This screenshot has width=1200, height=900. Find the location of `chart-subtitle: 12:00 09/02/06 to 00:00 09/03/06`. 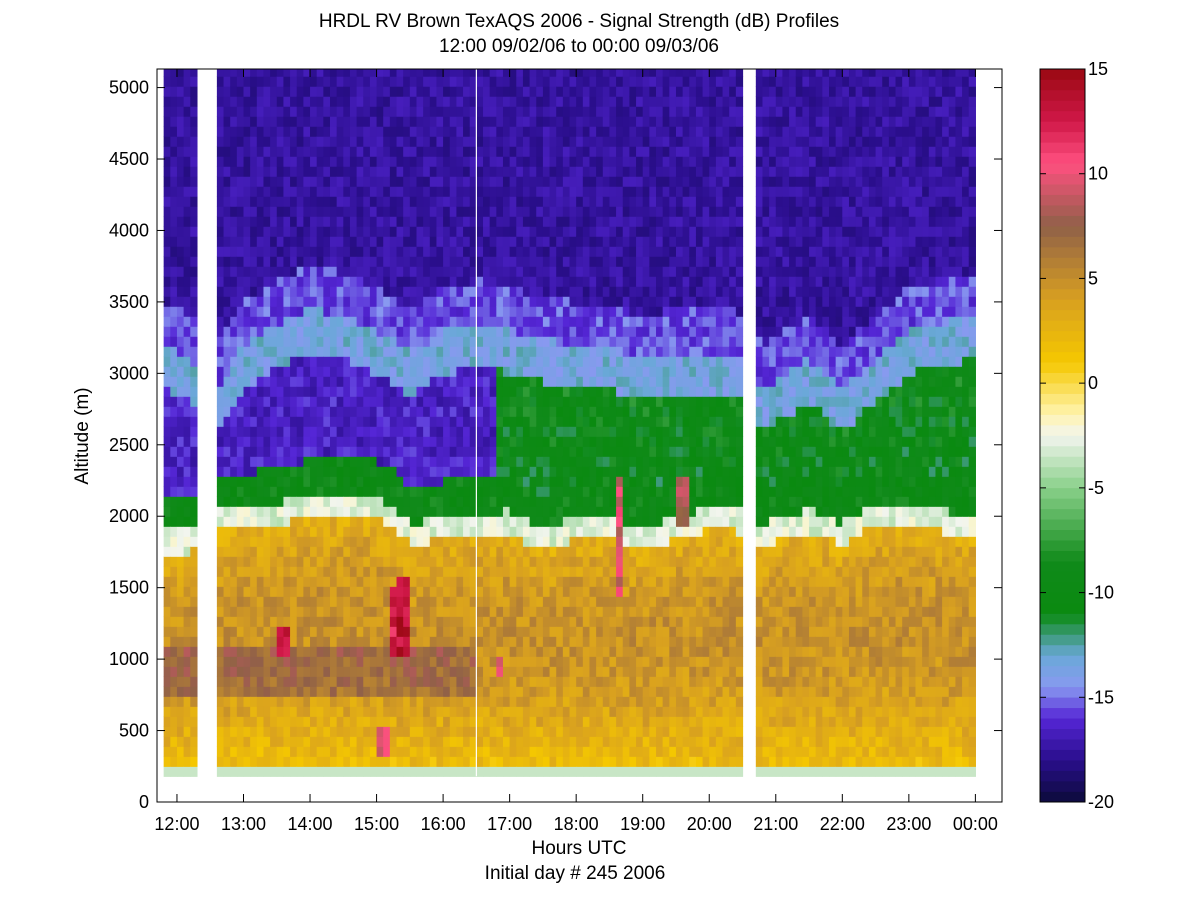

chart-subtitle: 12:00 09/02/06 to 00:00 09/03/06 is located at coordinates (579, 46).